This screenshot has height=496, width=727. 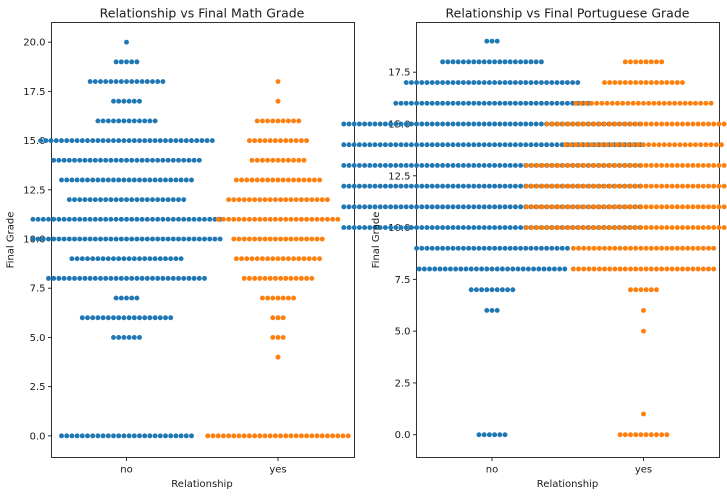 What do you see at coordinates (568, 13) in the screenshot?
I see `chart-title: Relationship vs Final Portuguese Grade` at bounding box center [568, 13].